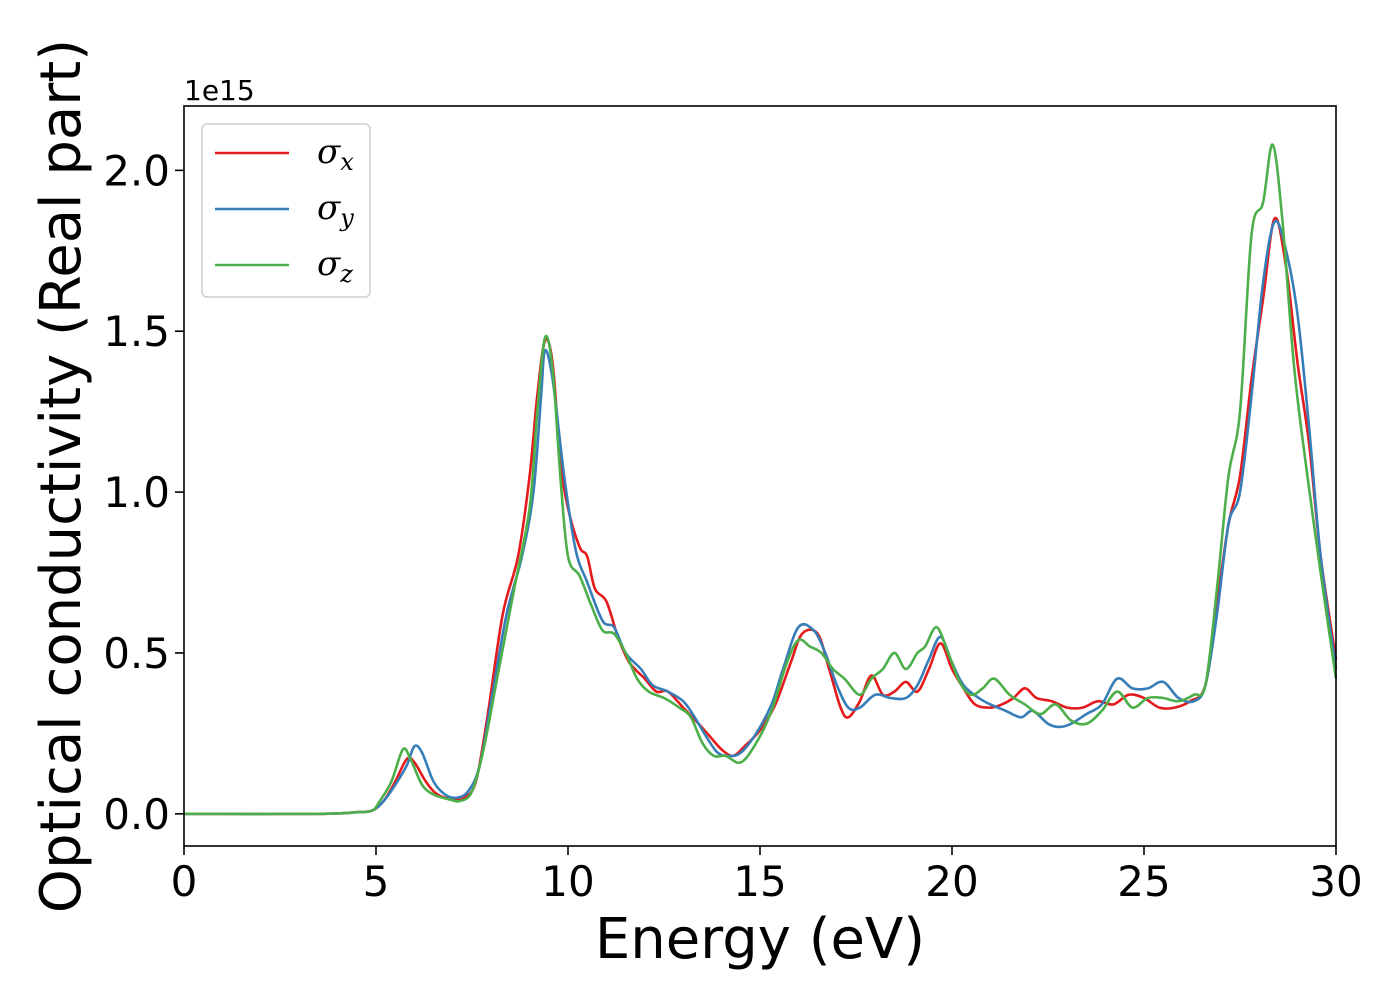 This screenshot has width=1400, height=1000. Describe the element at coordinates (136, 492) in the screenshot. I see `y-tick-label: 1.0` at that location.